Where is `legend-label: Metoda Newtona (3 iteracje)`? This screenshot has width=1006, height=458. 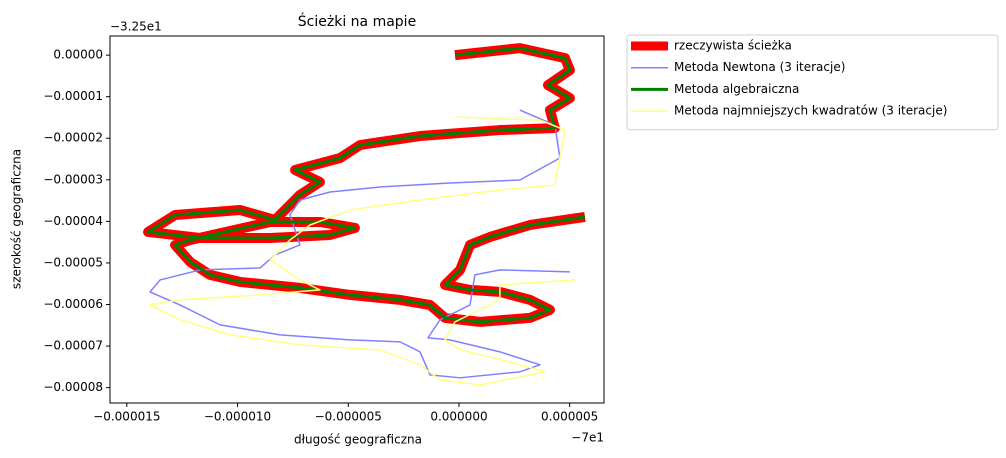 legend-label: Metoda Newtona (3 iteracje) is located at coordinates (759, 67).